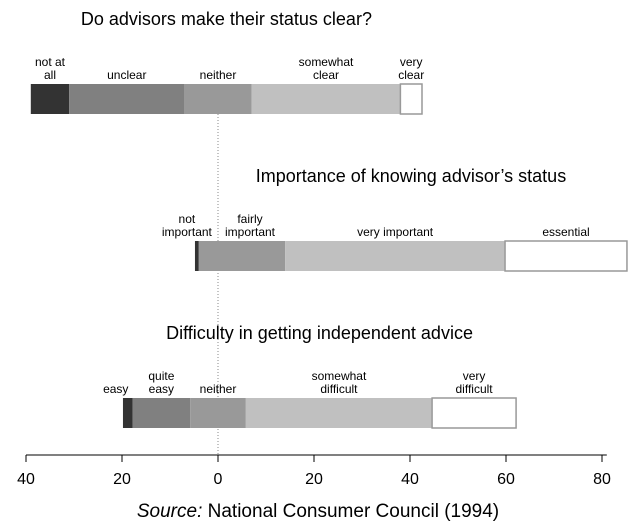  I want to click on segment-label-line: very important, so click(395, 232).